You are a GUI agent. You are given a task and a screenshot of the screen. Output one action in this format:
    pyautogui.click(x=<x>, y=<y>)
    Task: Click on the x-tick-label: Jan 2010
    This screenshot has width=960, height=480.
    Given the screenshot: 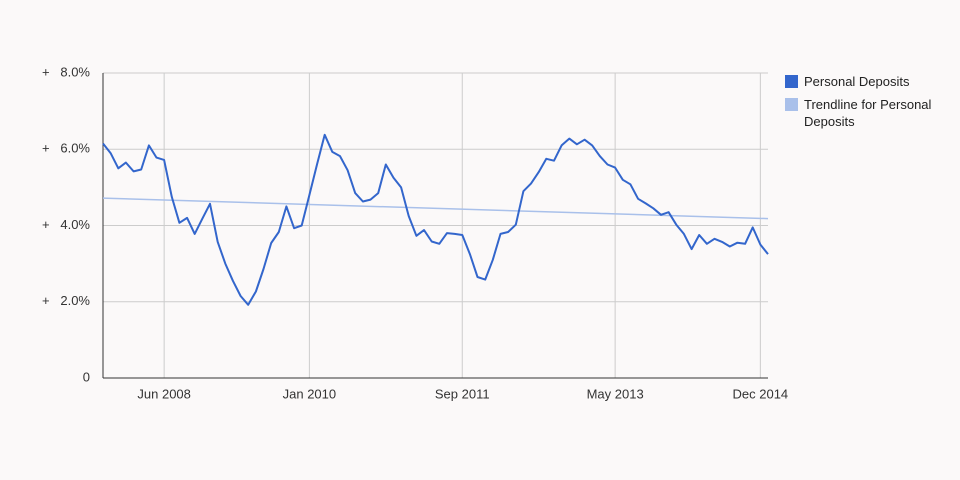 What is the action you would take?
    pyautogui.click(x=310, y=393)
    